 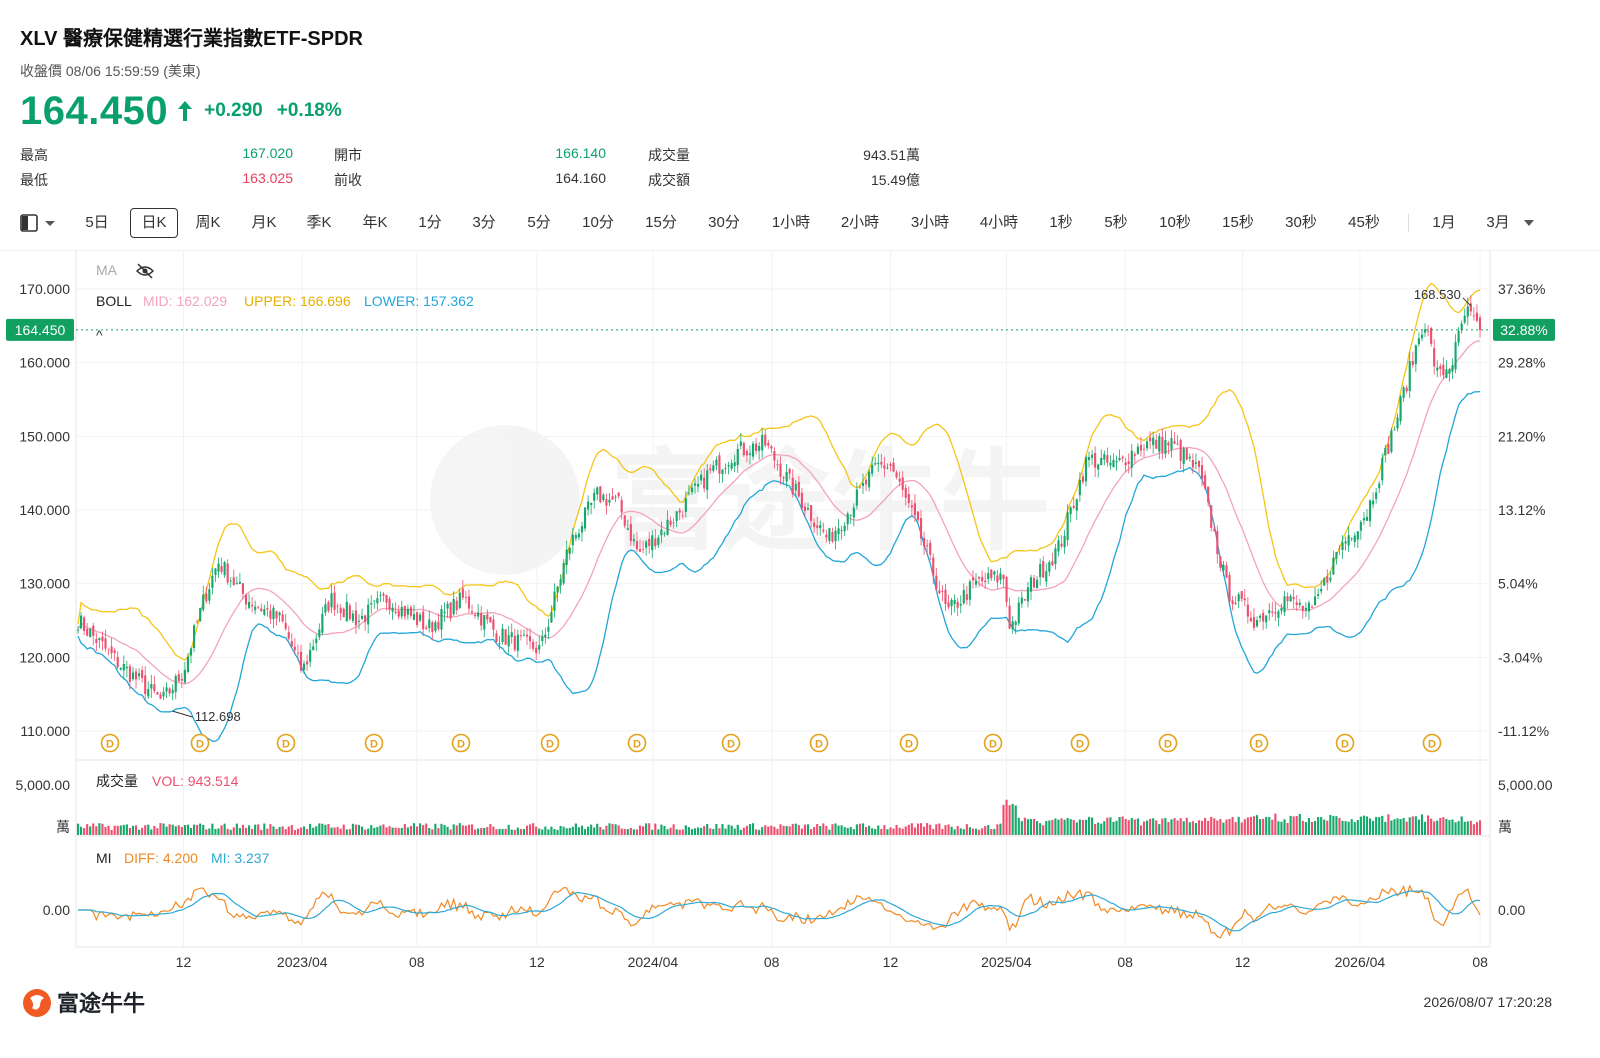 I want to click on period-tab: 5秒, so click(x=1116, y=222).